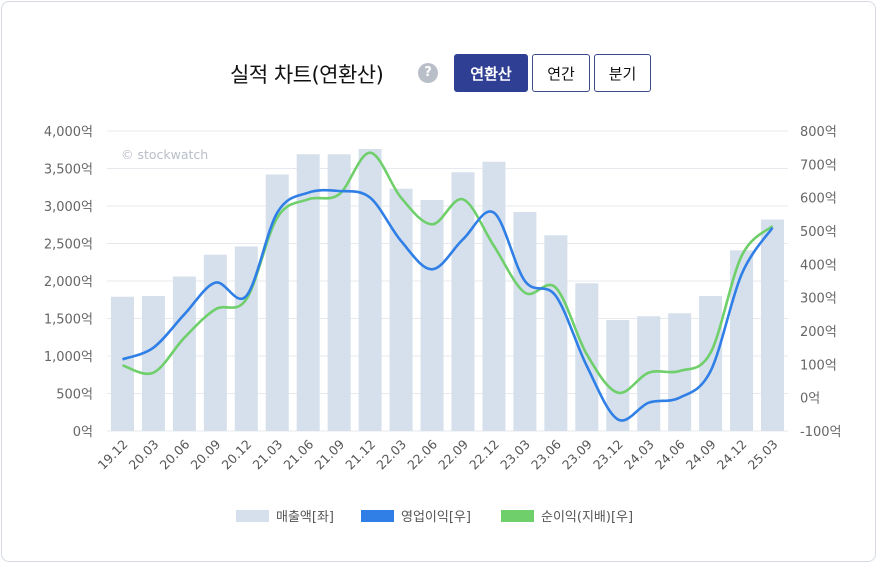 This screenshot has width=877, height=563. Describe the element at coordinates (818, 132) in the screenshot. I see `right-axis-tick: 800억` at that location.